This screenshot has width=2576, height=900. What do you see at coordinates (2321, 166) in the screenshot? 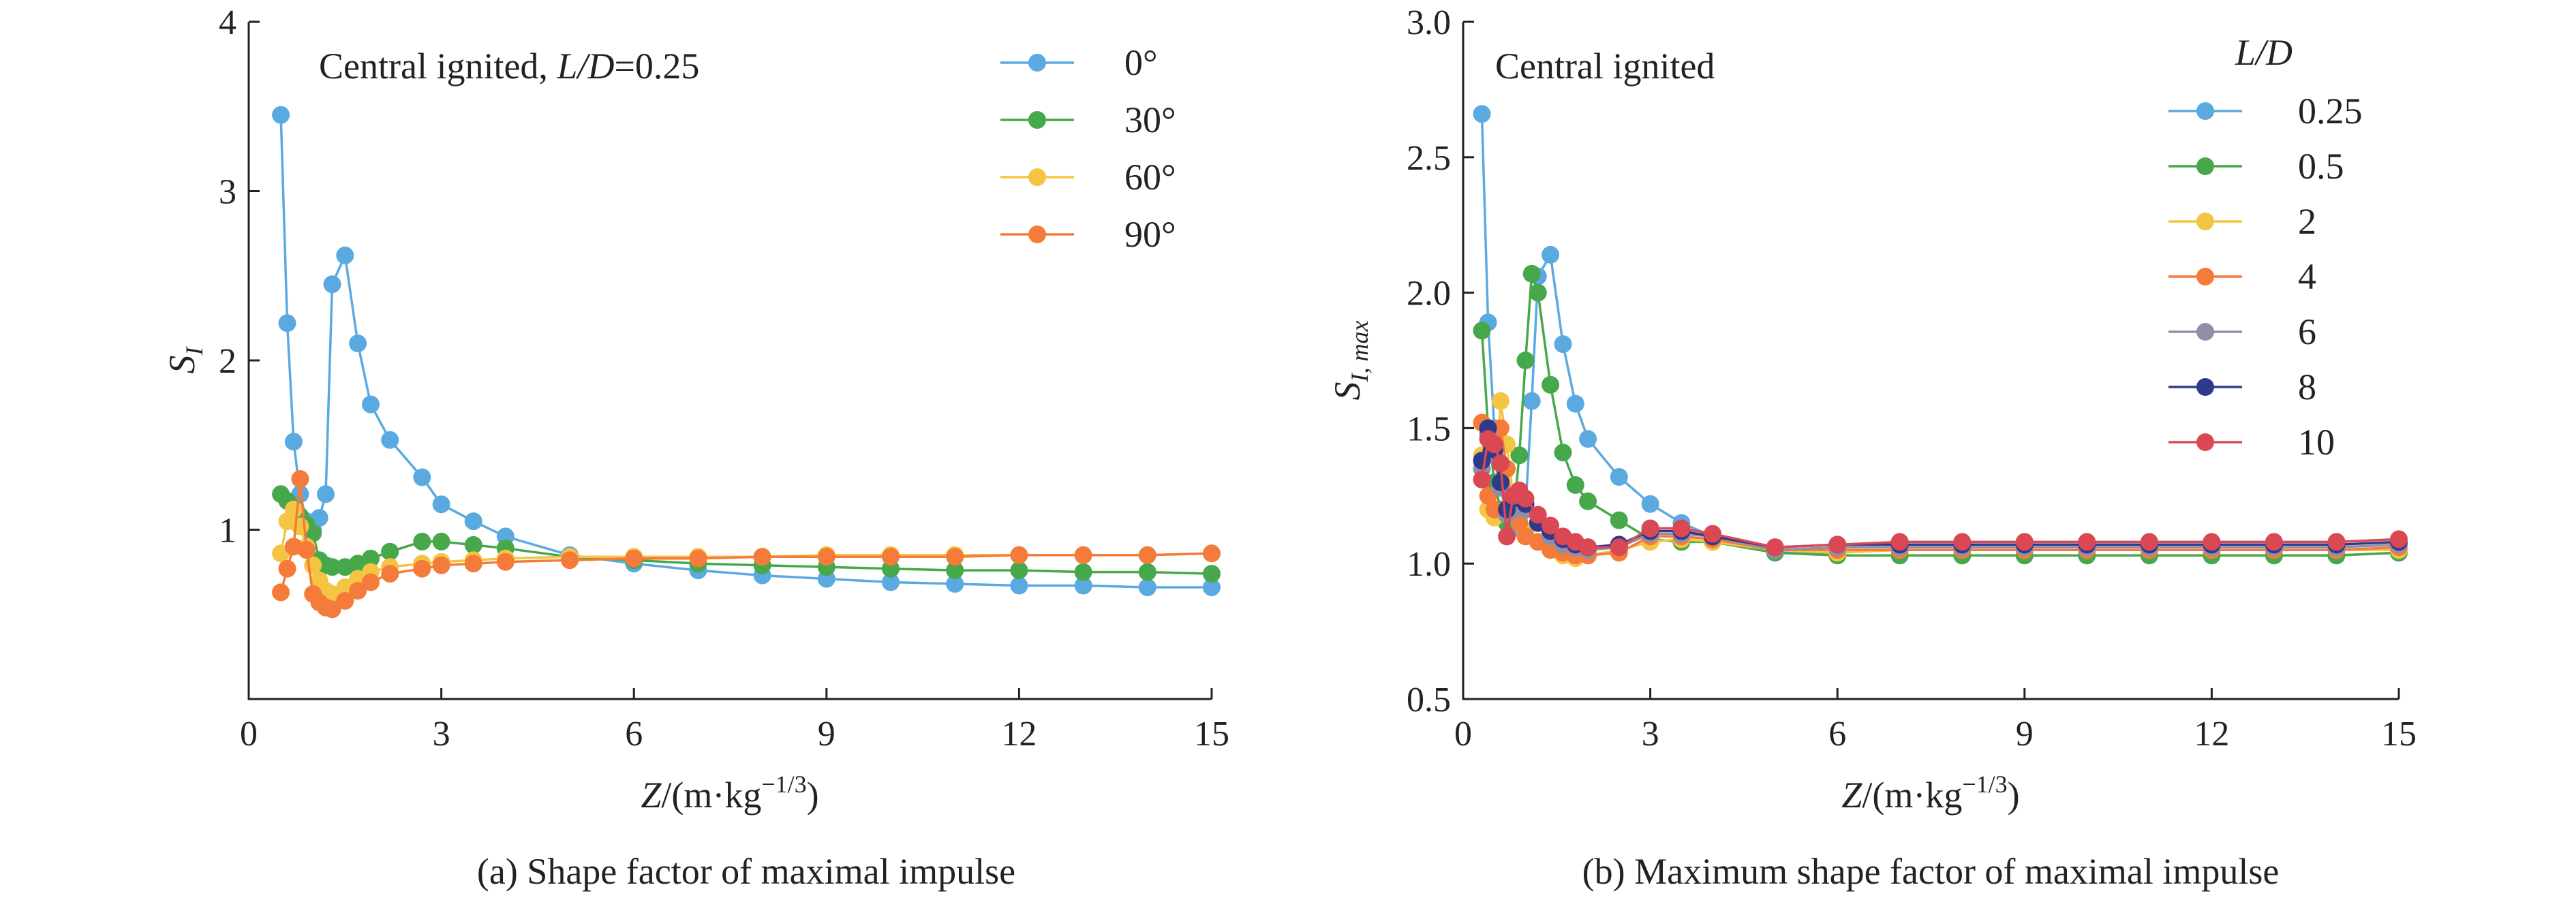
I see `legend-label: 0.5` at bounding box center [2321, 166].